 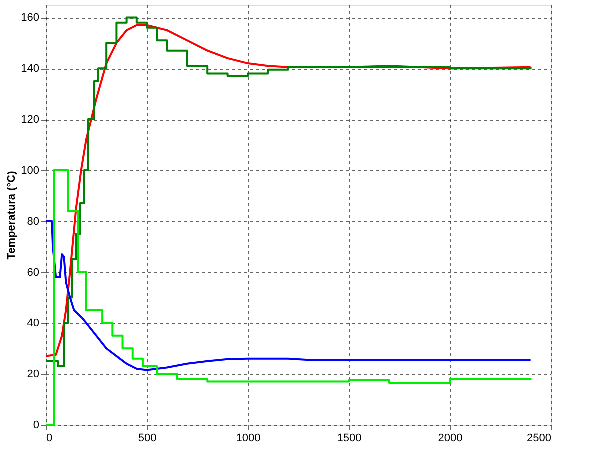 What do you see at coordinates (539, 438) in the screenshot?
I see `x-tick-label: 2500` at bounding box center [539, 438].